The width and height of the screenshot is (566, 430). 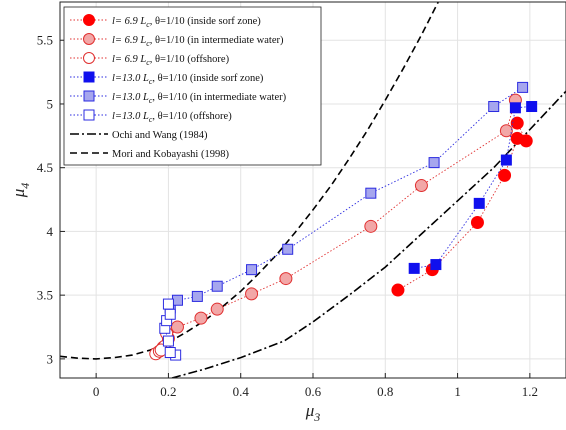 What do you see at coordinates (20, 191) in the screenshot?
I see `y-axis-title: μ4` at bounding box center [20, 191].